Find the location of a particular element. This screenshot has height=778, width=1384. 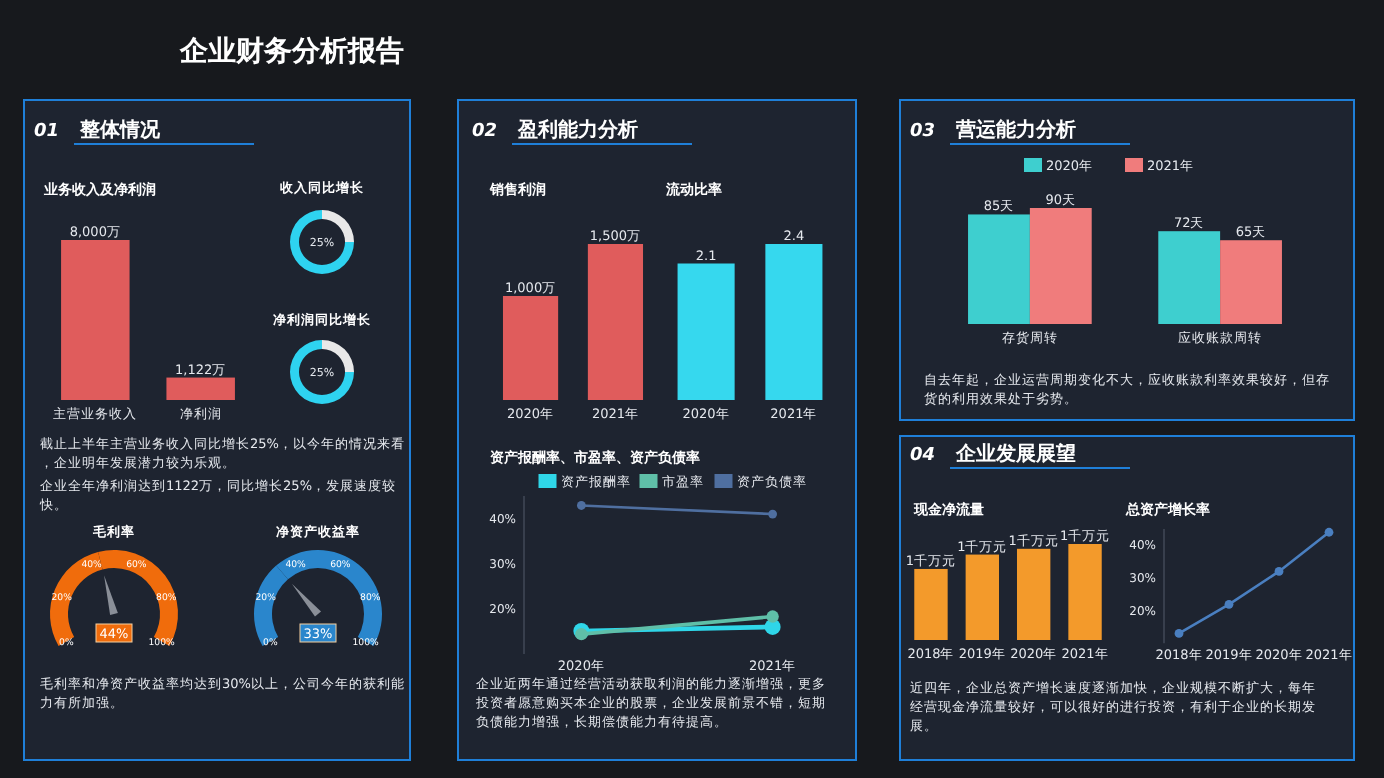

text: 企业发展展望 is located at coordinates (1015, 454).